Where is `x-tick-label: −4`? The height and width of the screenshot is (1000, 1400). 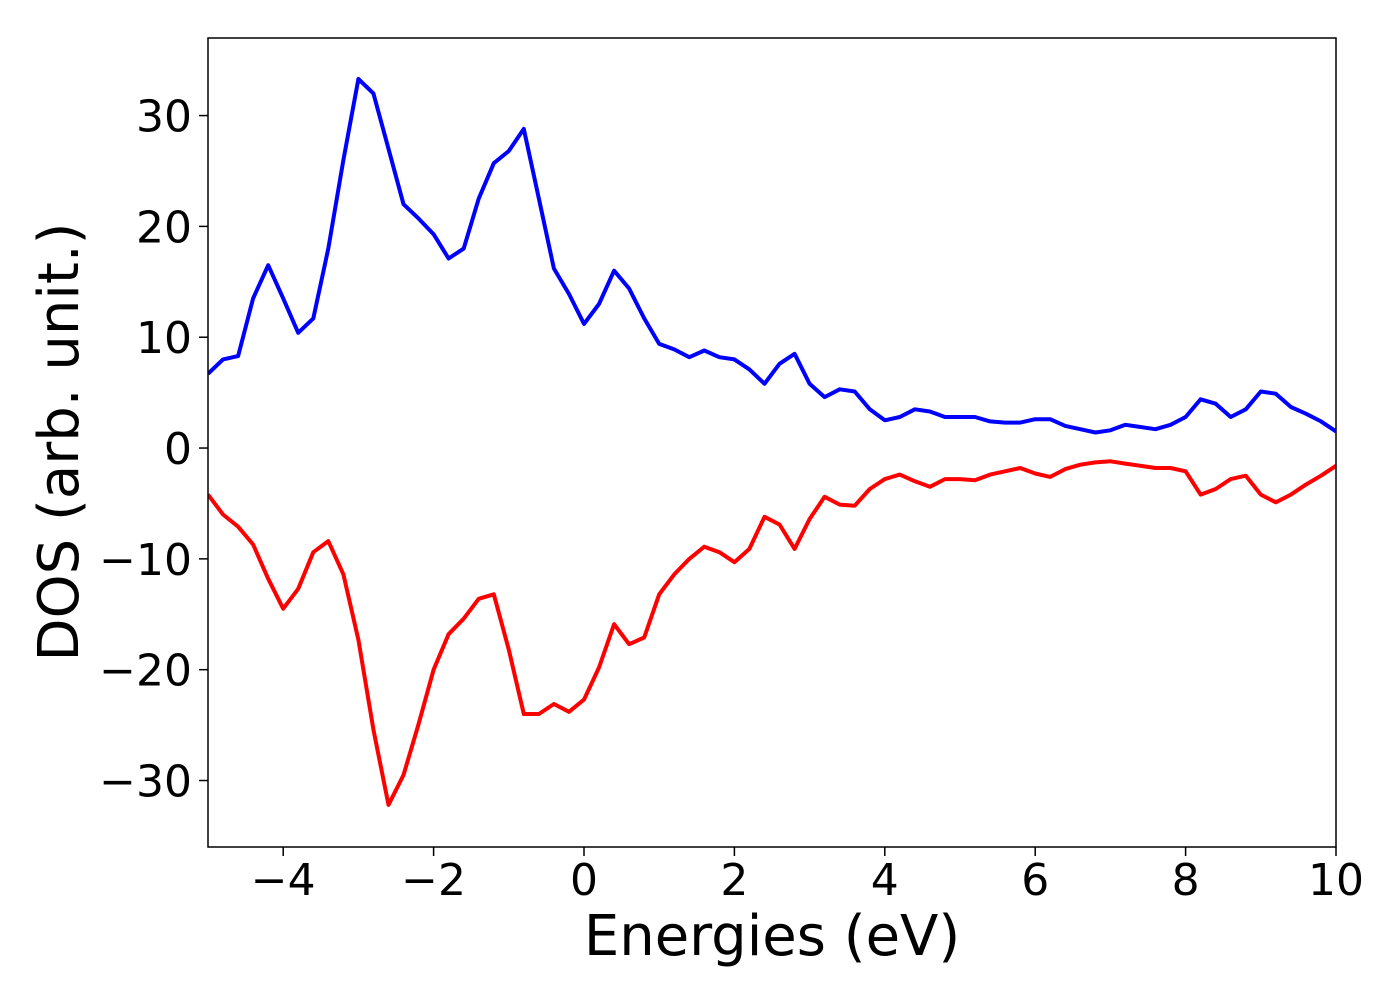 x-tick-label: −4 is located at coordinates (283, 880).